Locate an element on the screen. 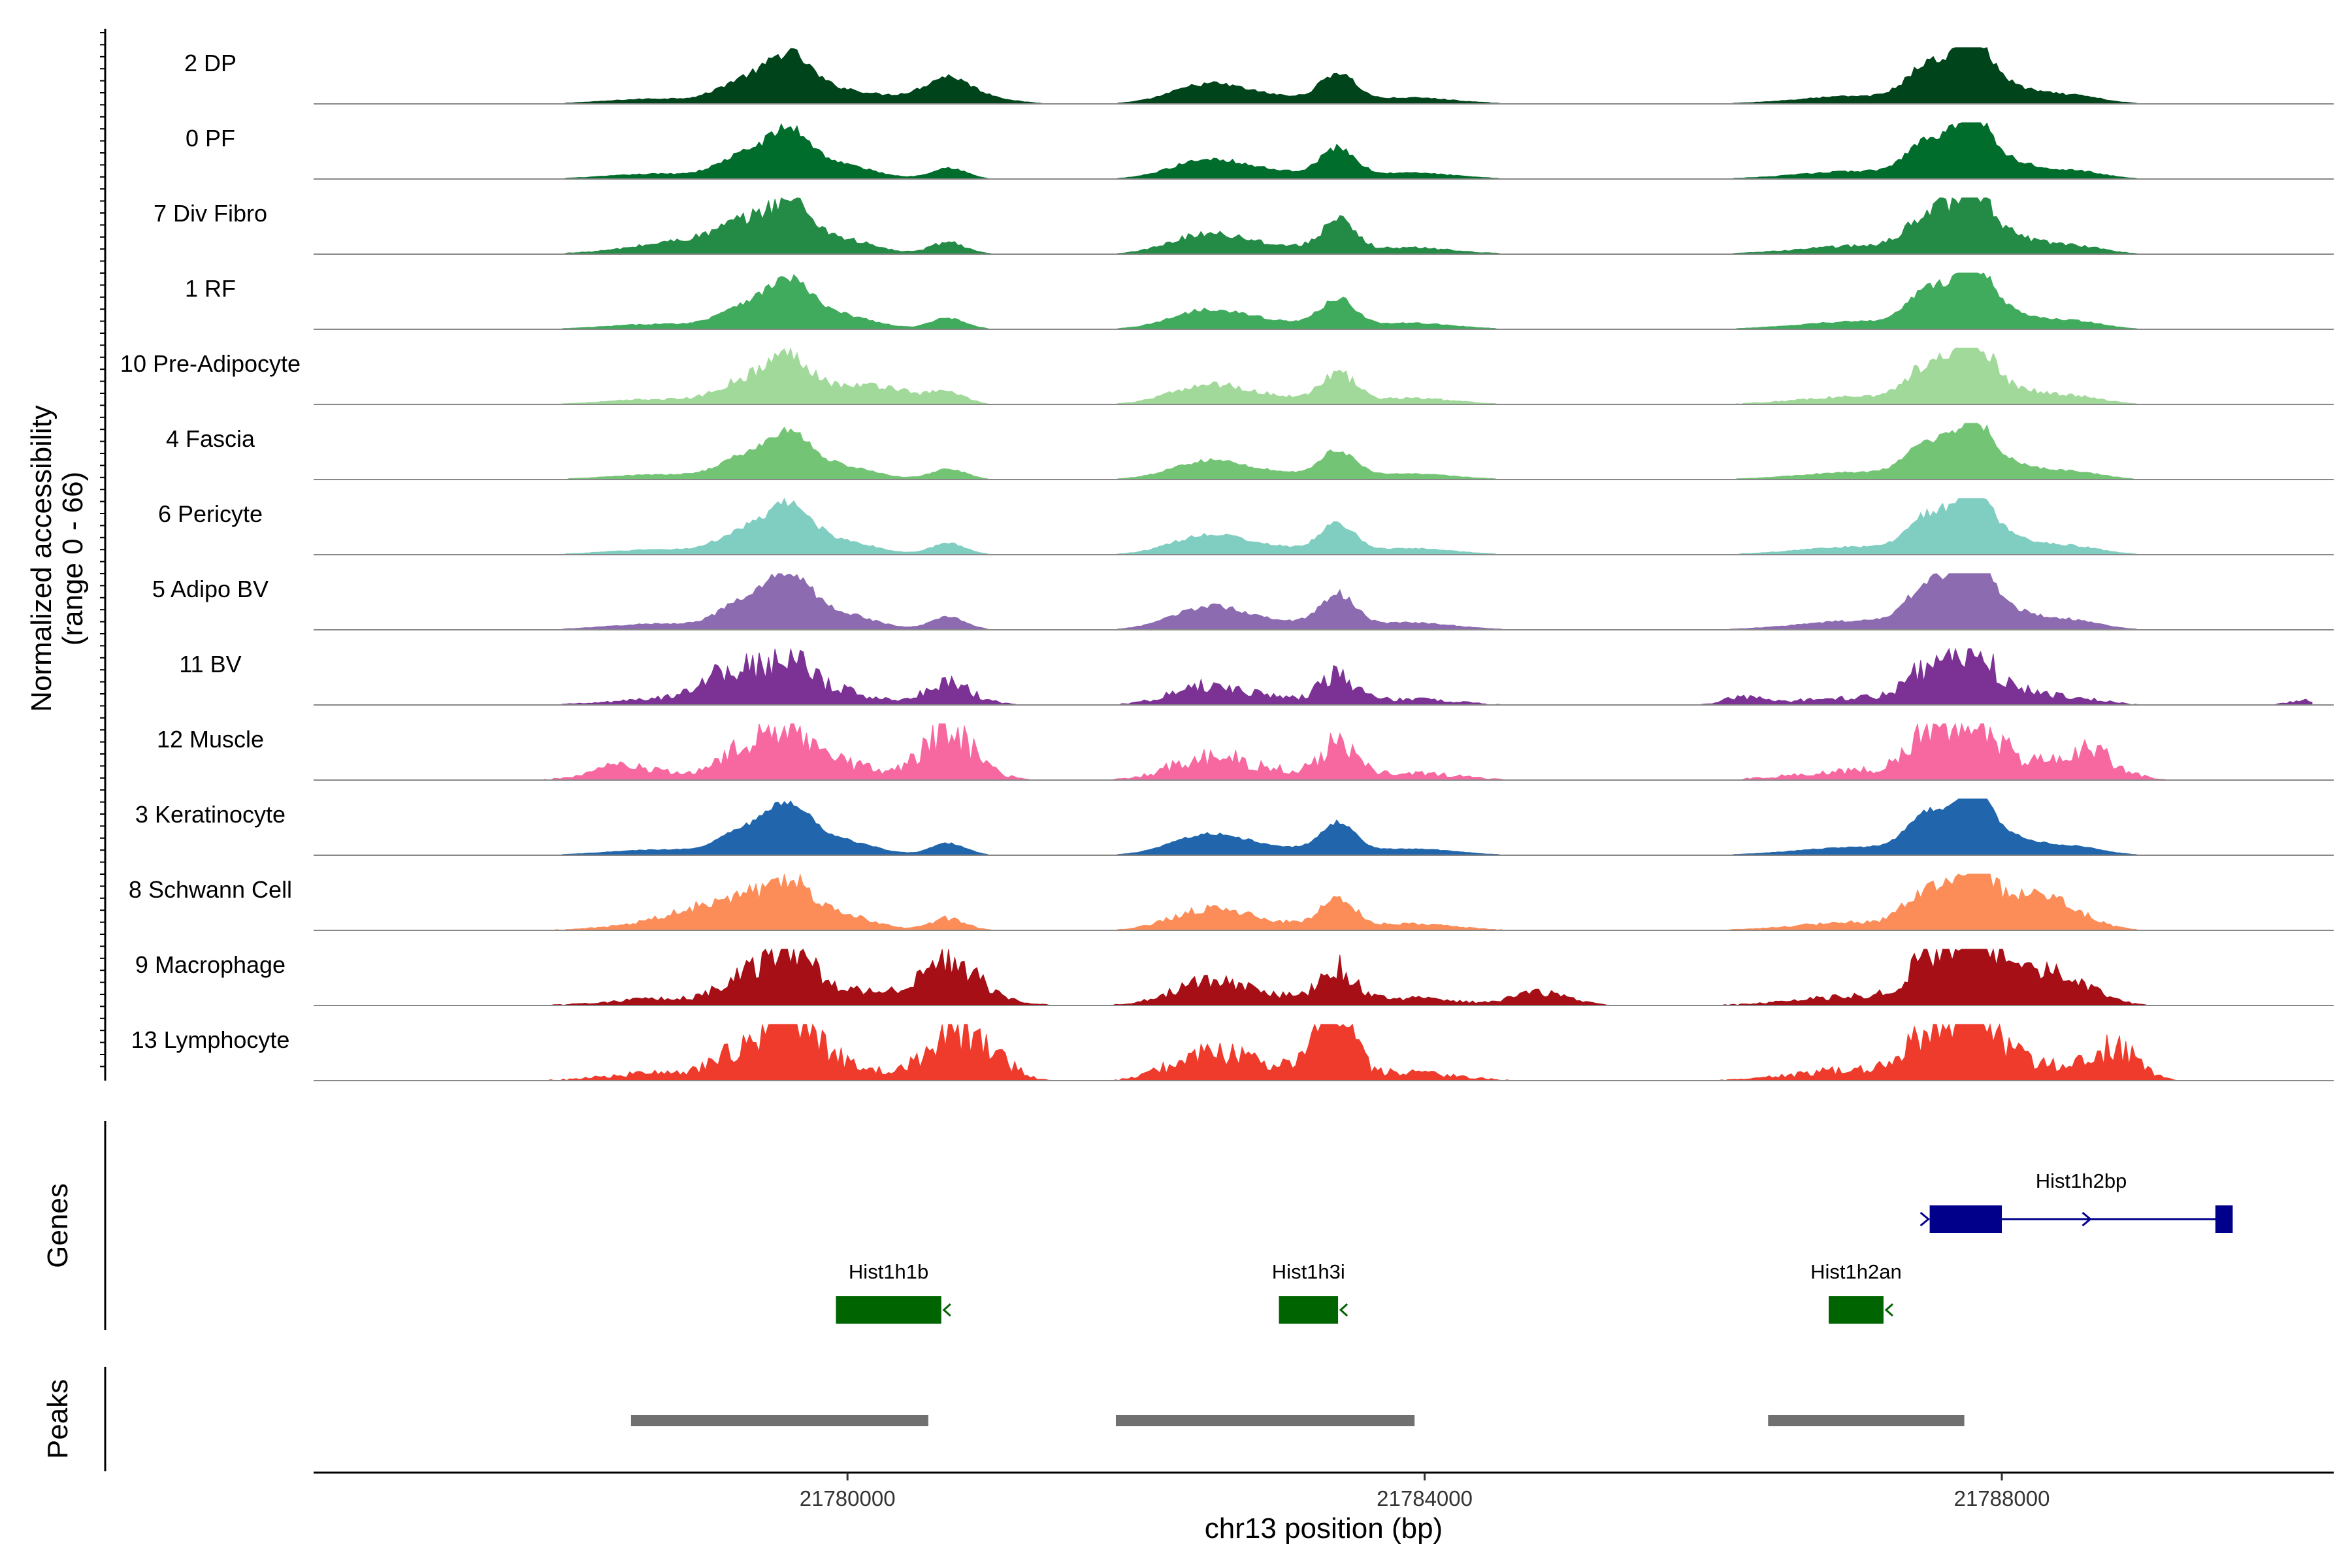 The height and width of the screenshot is (1568, 2352). gene-label: Hist1h3i is located at coordinates (1308, 1271).